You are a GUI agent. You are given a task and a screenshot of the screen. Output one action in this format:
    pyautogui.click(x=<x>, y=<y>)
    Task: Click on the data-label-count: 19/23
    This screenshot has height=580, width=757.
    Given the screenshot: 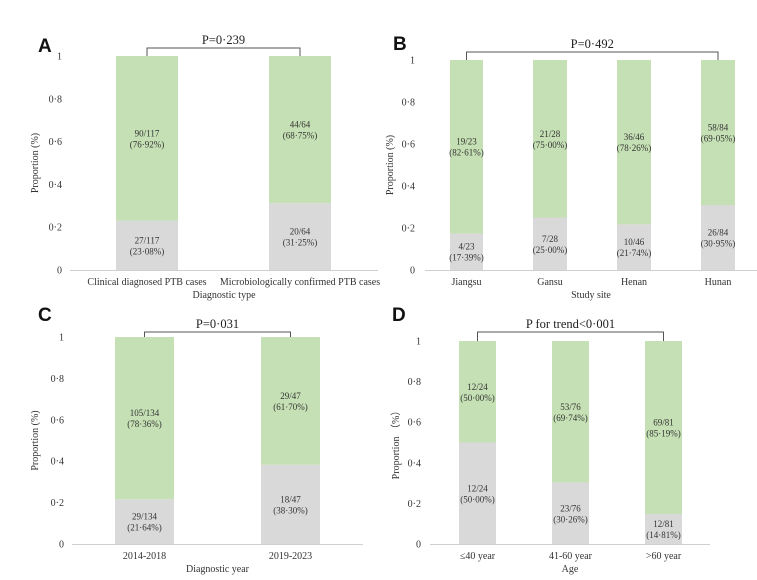 What is the action you would take?
    pyautogui.click(x=466, y=142)
    